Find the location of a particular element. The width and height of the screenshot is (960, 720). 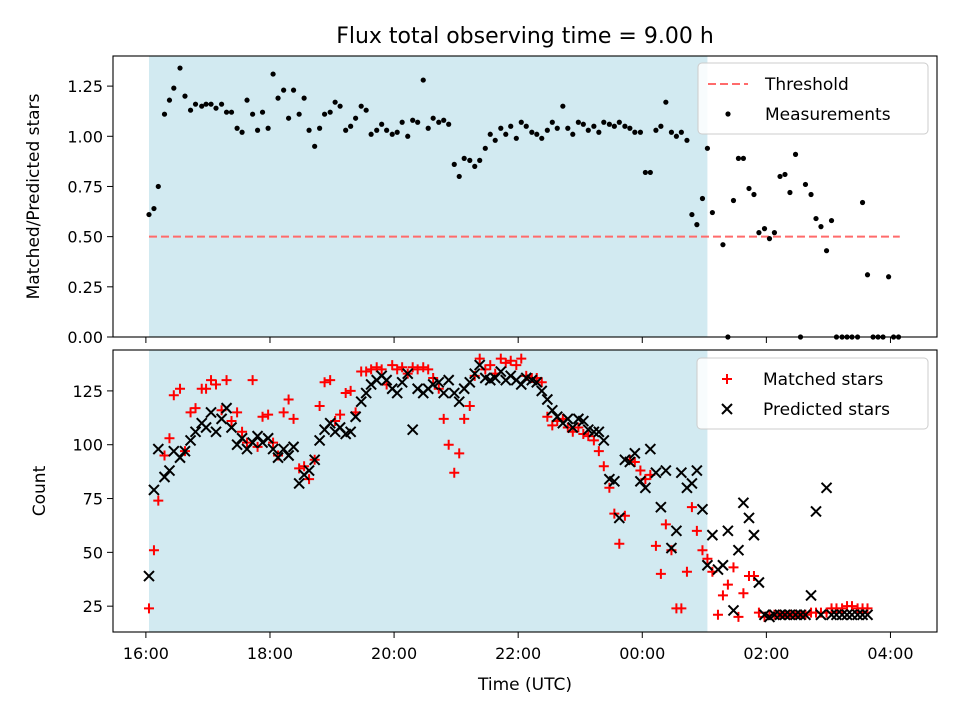

top-legend-box is located at coordinates (813, 98).